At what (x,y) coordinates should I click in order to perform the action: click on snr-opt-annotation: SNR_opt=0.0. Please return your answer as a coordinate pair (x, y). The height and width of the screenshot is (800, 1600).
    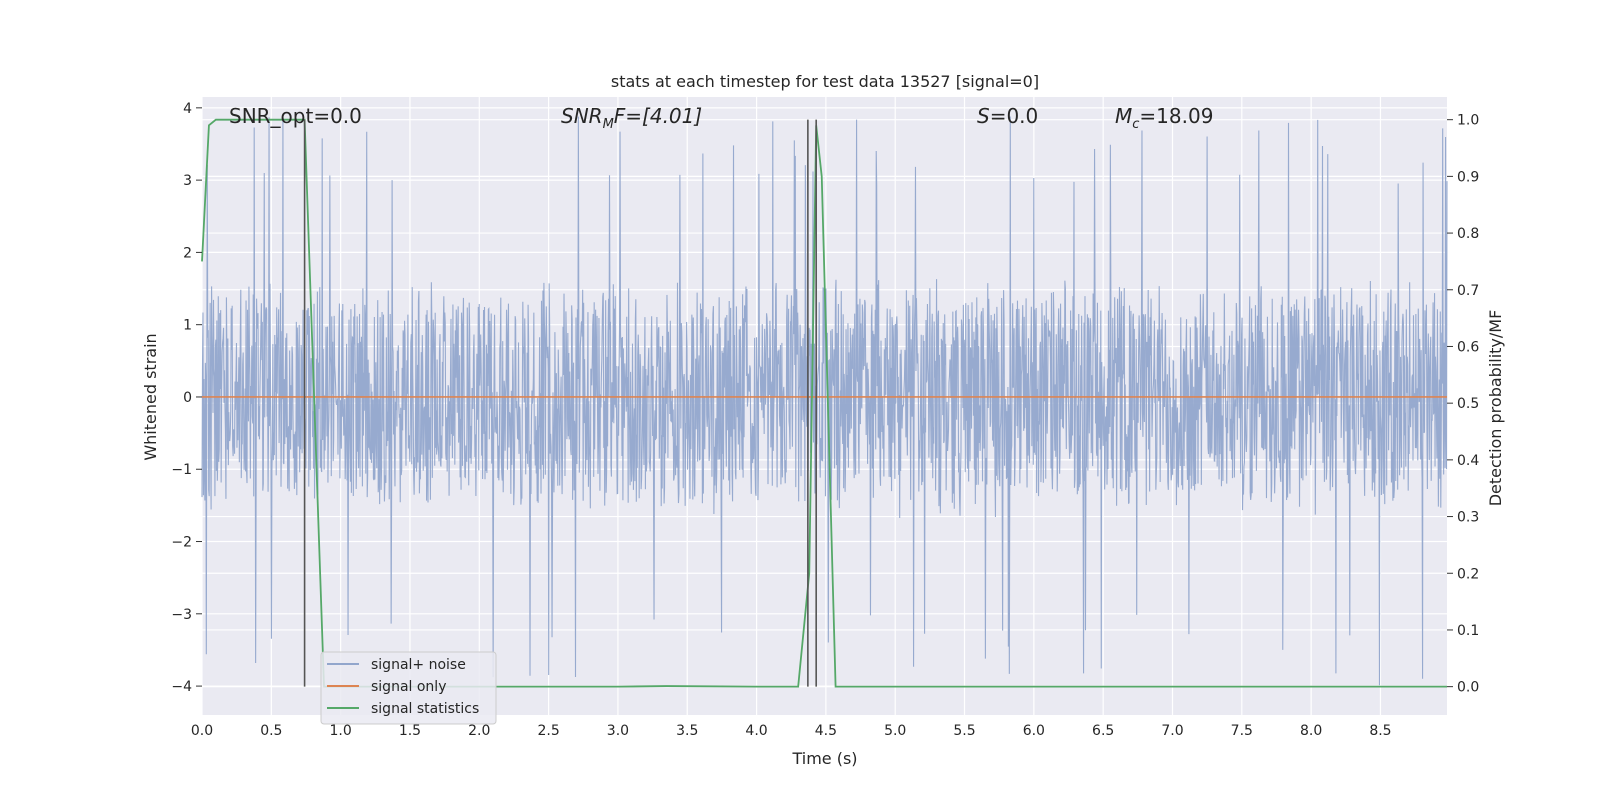
    Looking at the image, I should click on (295, 116).